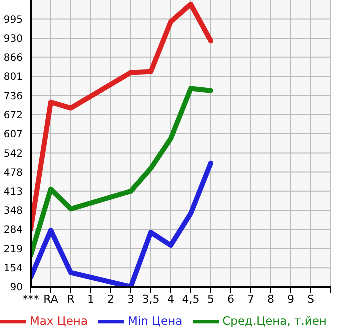 The width and height of the screenshot is (345, 335). I want to click on x-tick-label: 1, so click(91, 299).